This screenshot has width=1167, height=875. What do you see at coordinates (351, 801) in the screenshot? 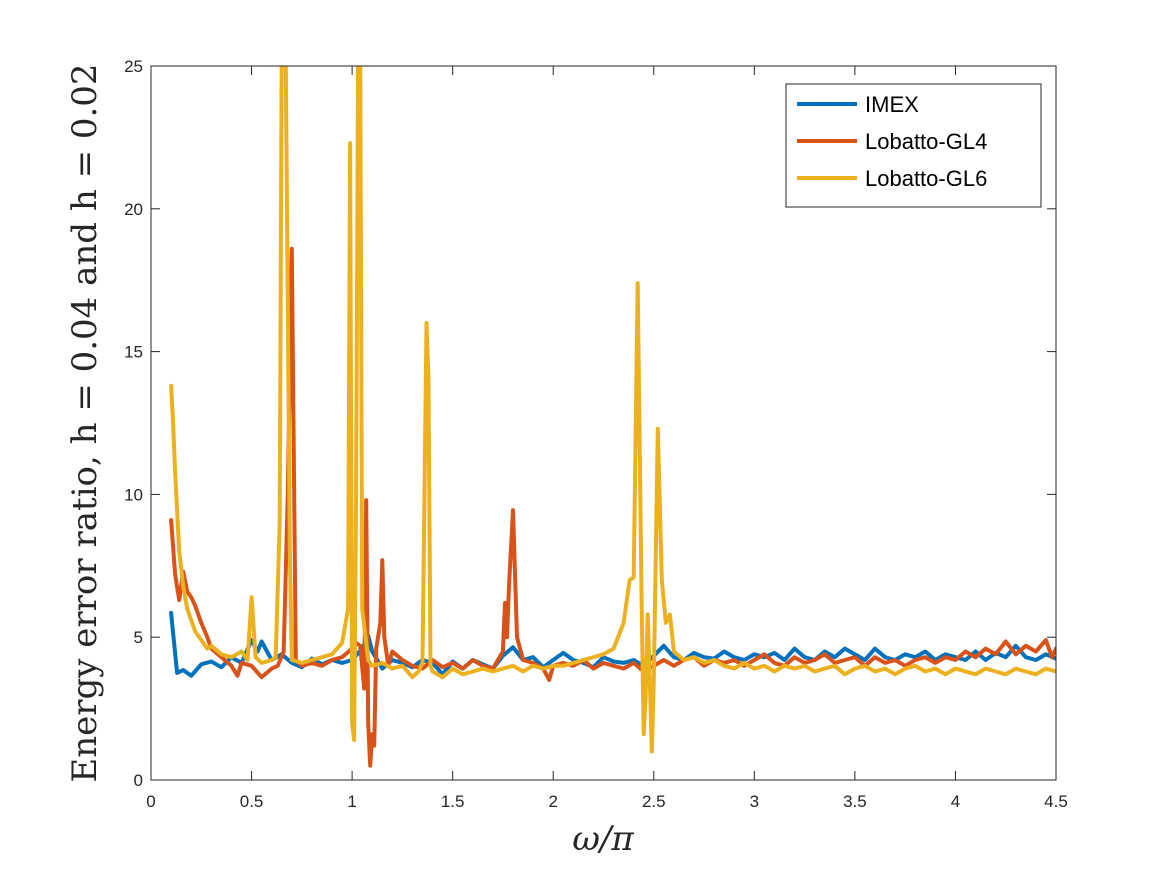
I see `x-tick-label: 1` at bounding box center [351, 801].